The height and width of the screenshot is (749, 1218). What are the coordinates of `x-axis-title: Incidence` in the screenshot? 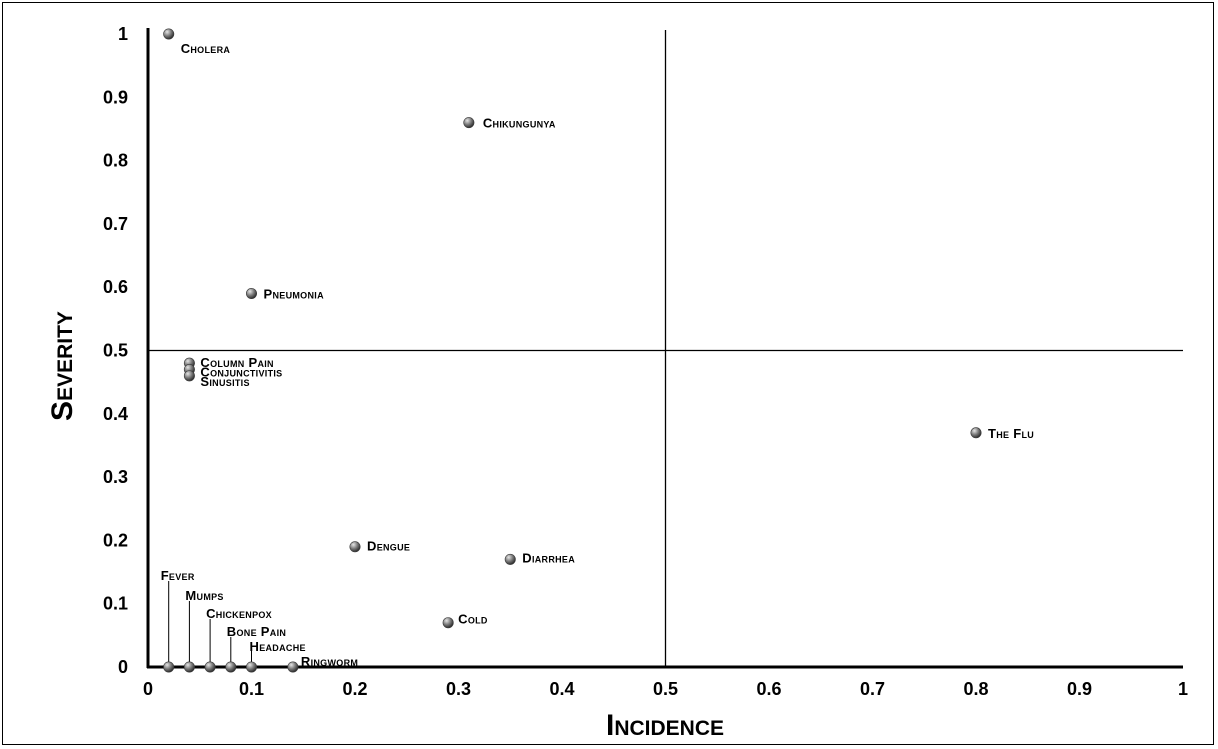 It's located at (665, 725).